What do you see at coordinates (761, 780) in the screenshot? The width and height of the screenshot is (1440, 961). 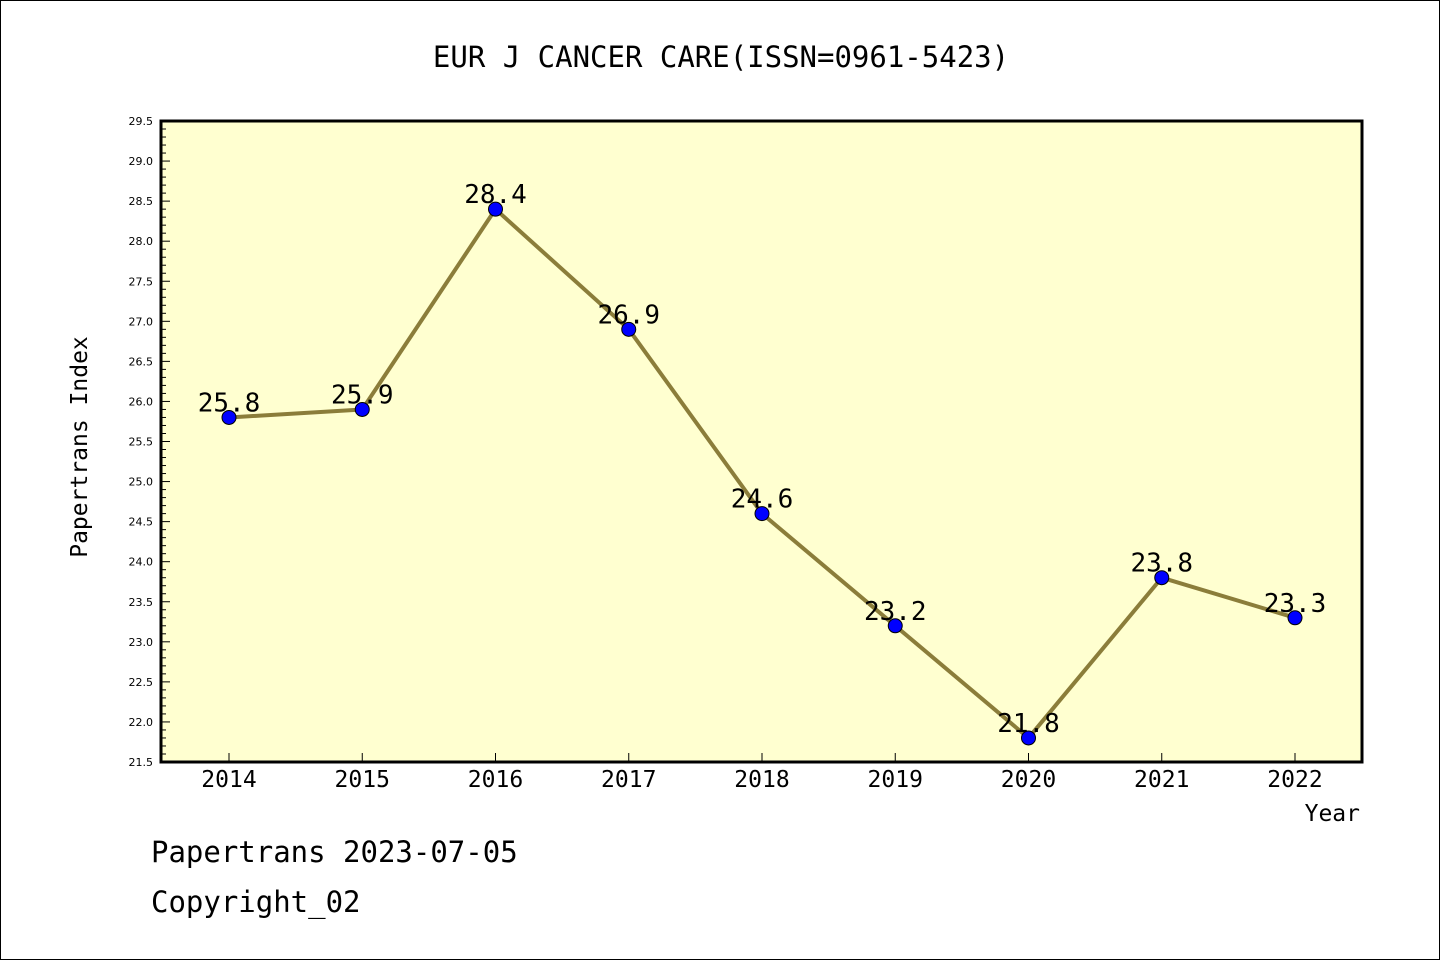 I see `x-tick-label: 2018` at bounding box center [761, 780].